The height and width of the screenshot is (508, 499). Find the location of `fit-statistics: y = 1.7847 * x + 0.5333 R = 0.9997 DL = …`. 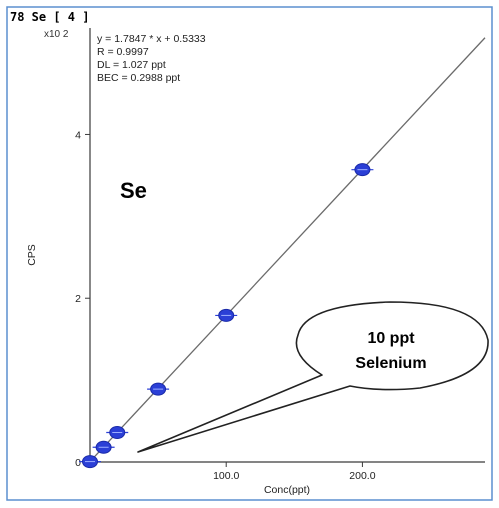

fit-statistics: y = 1.7847 * x + 0.5333 R = 0.9997 DL = … is located at coordinates (151, 58).